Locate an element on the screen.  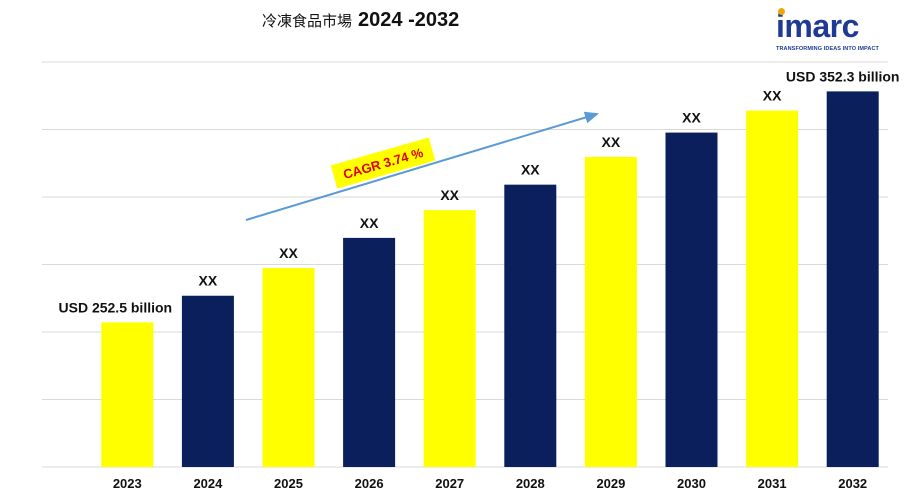
cagr-badge: CAGR 3.74 % is located at coordinates (383, 163).